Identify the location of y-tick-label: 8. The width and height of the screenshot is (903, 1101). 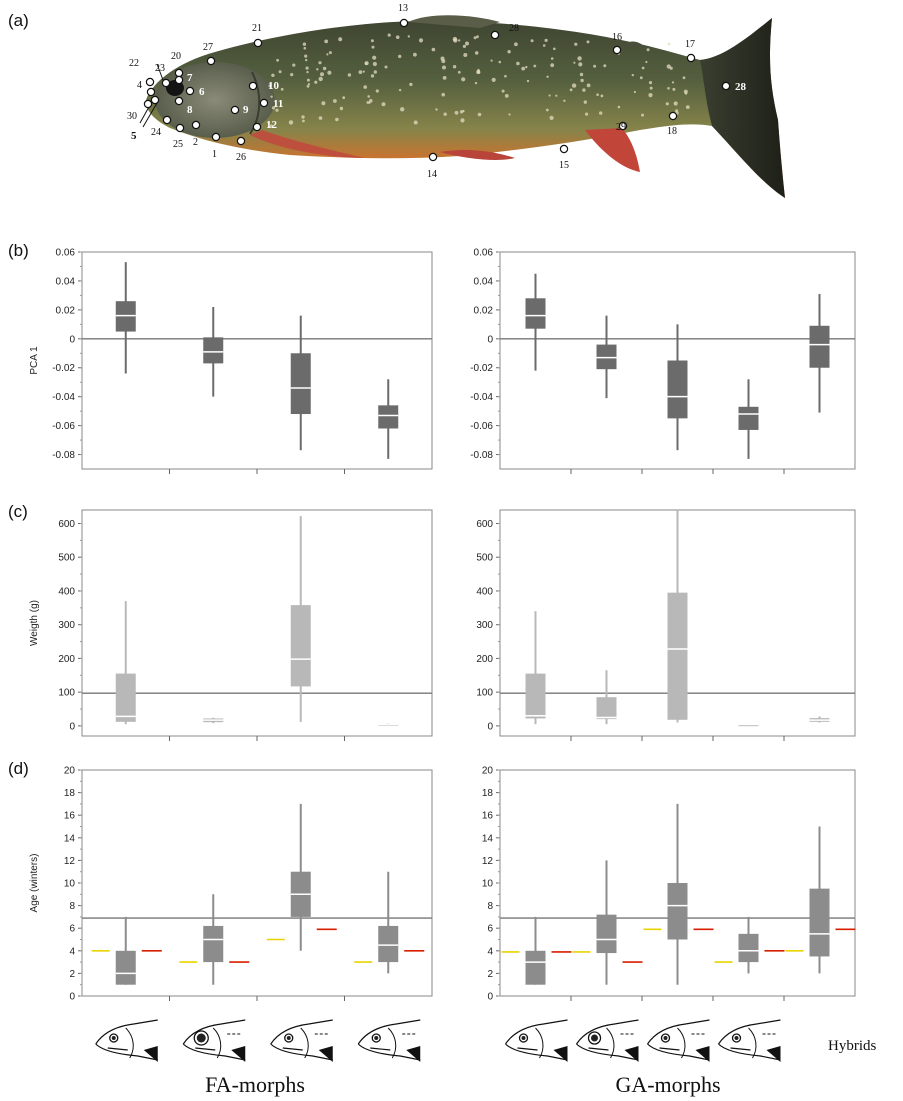
(72, 906).